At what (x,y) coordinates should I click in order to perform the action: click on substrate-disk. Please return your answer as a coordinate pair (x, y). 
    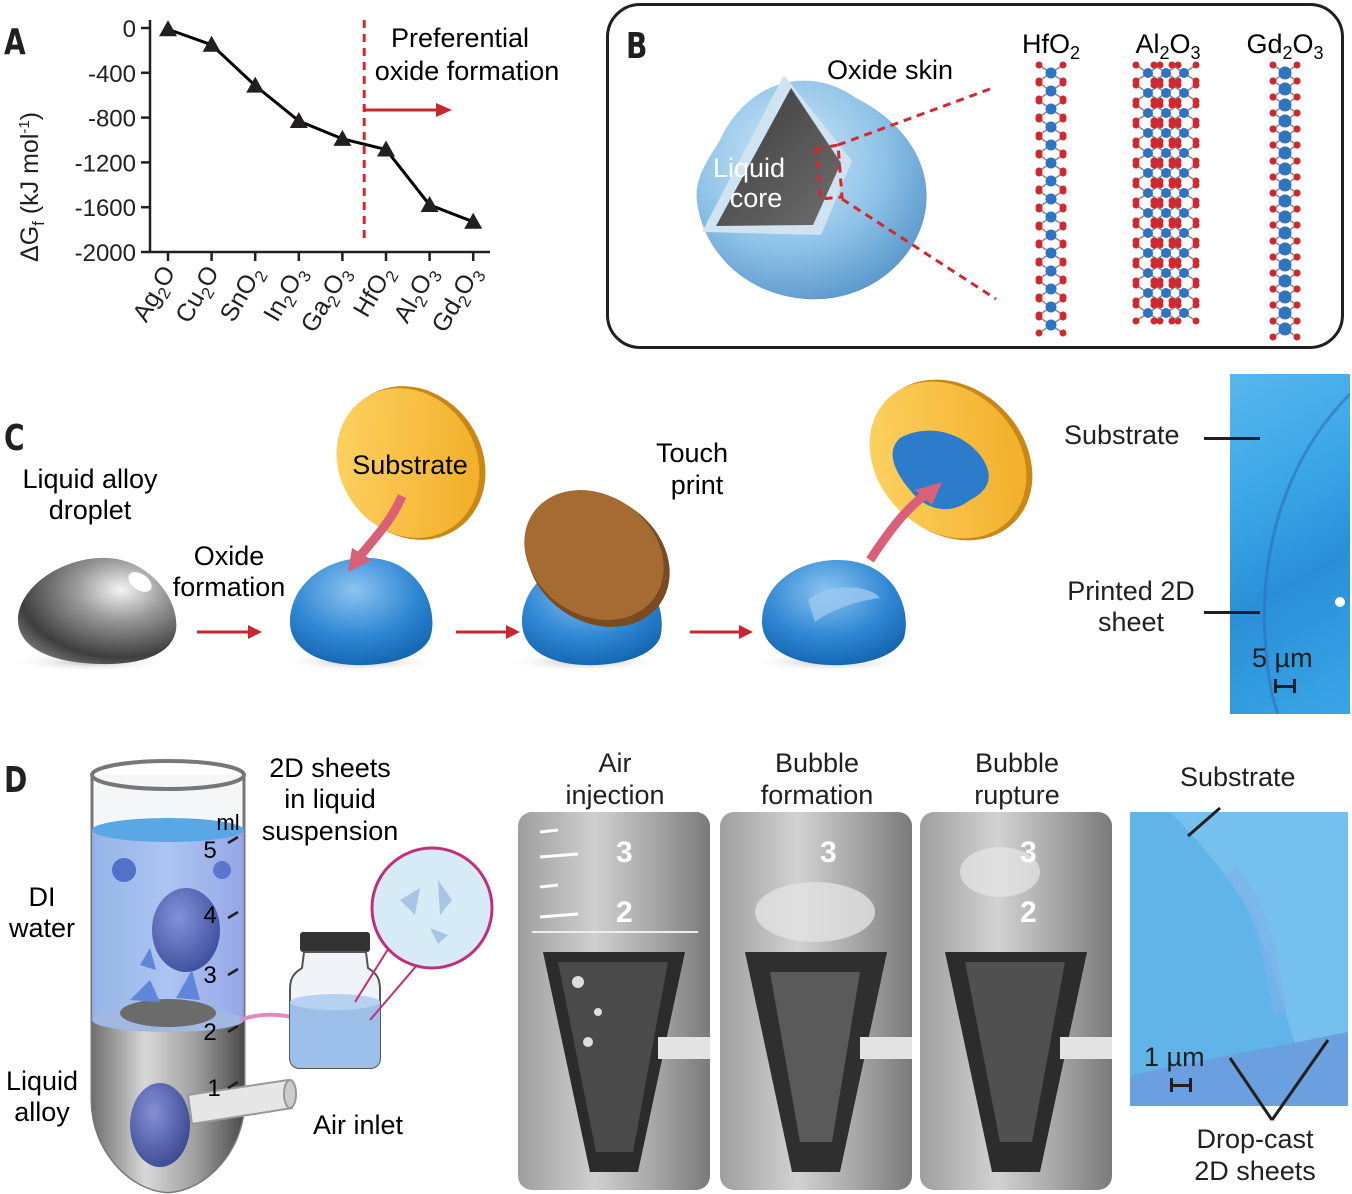
    Looking at the image, I should click on (411, 463).